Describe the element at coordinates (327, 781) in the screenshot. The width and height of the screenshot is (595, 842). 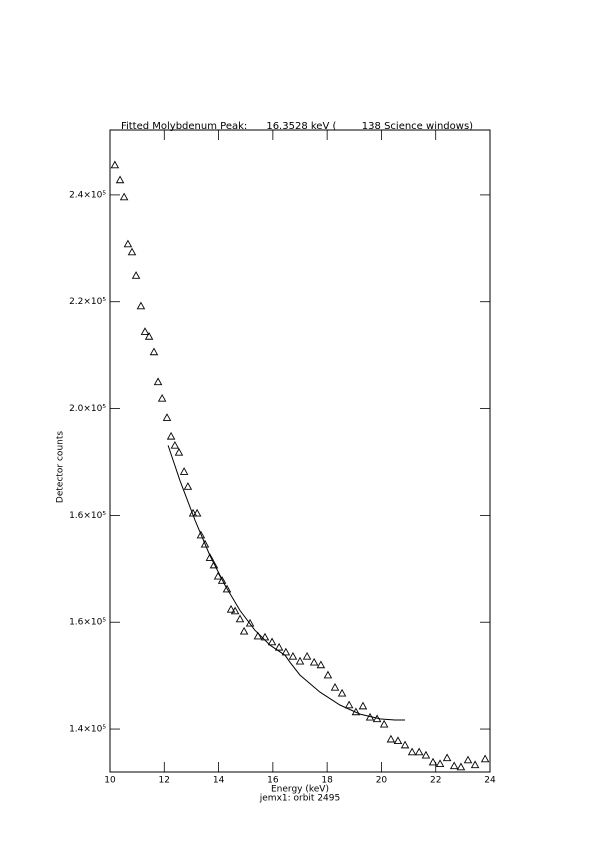
I see `x-tick-label: 18` at that location.